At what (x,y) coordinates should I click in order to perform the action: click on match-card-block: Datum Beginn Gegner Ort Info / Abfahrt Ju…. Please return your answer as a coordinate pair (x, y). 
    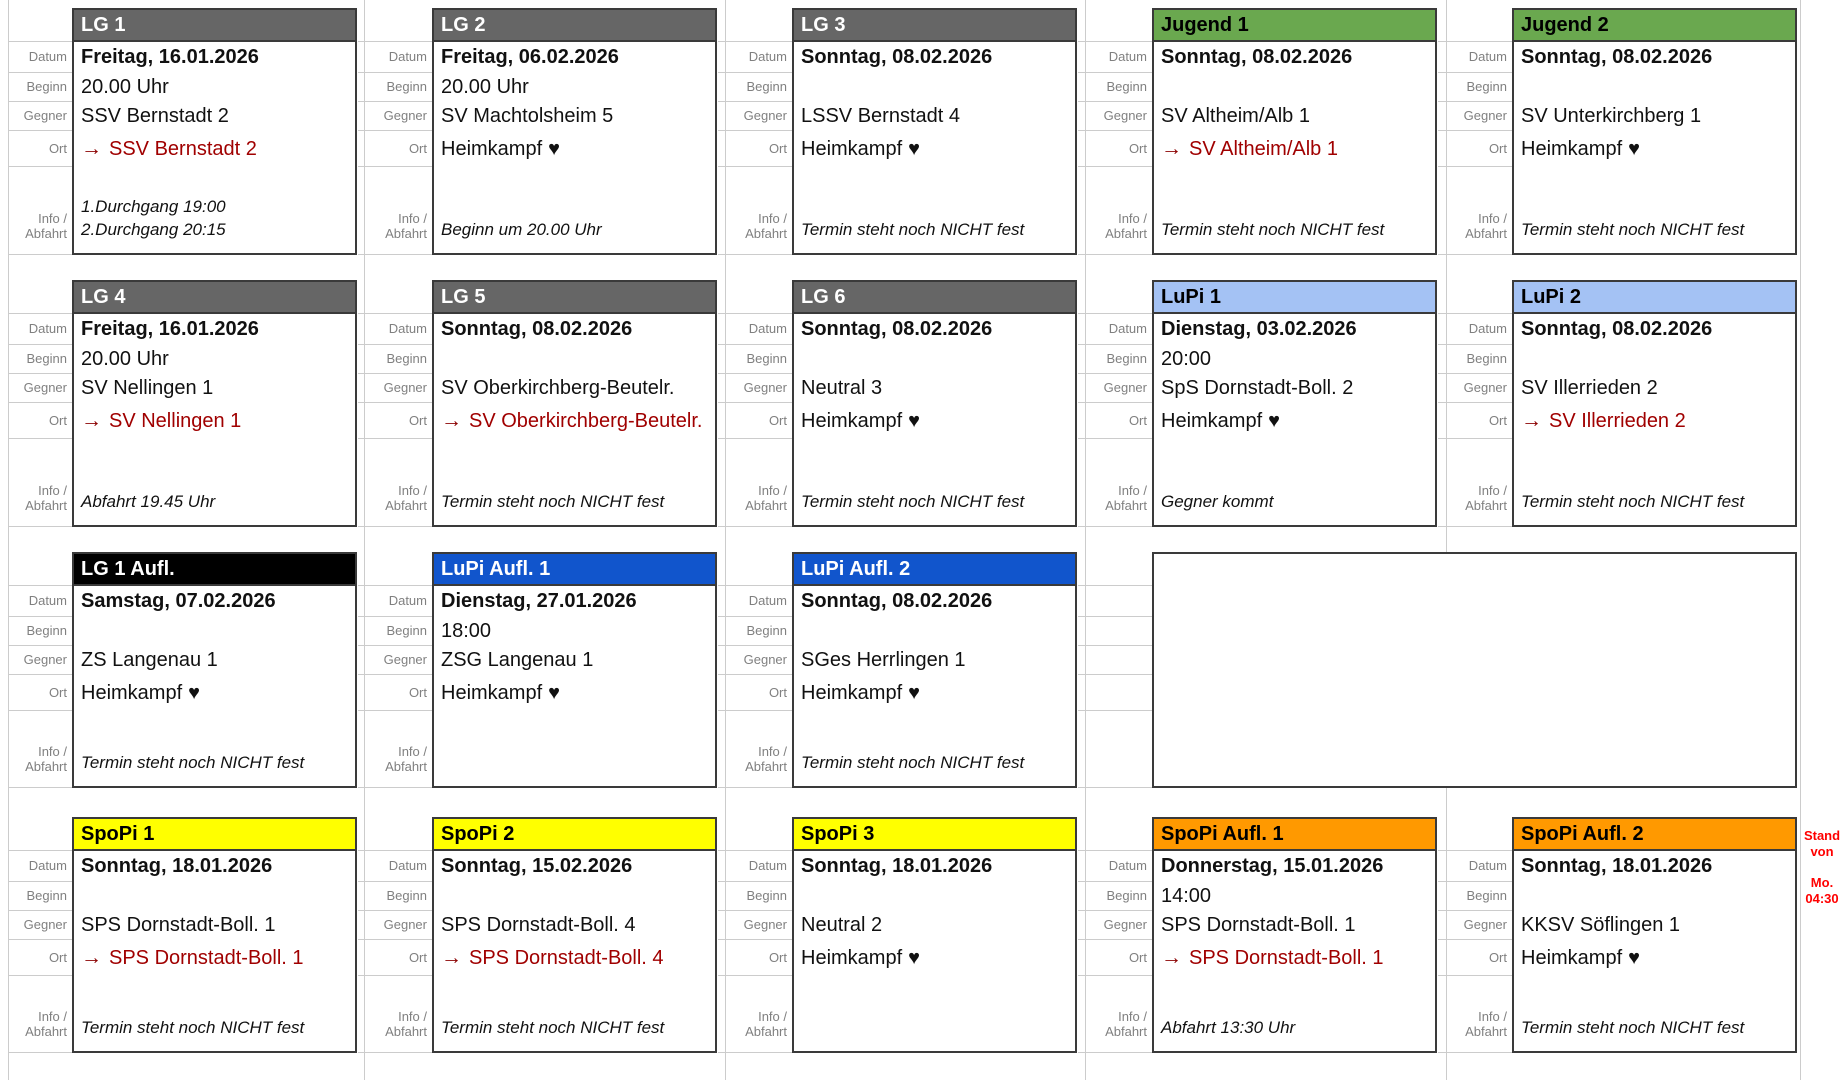
    Looking at the image, I should click on (1257, 131).